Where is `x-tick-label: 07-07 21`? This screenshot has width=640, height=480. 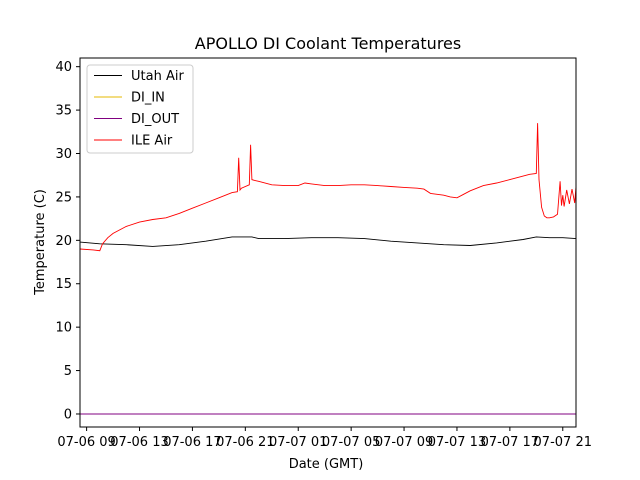
x-tick-label: 07-07 21 is located at coordinates (563, 442).